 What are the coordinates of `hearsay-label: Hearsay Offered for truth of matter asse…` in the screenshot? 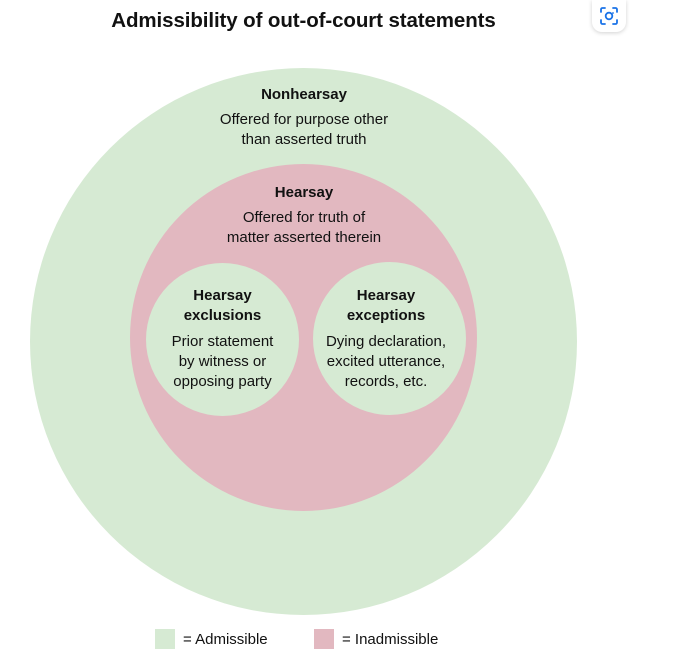 It's located at (304, 215).